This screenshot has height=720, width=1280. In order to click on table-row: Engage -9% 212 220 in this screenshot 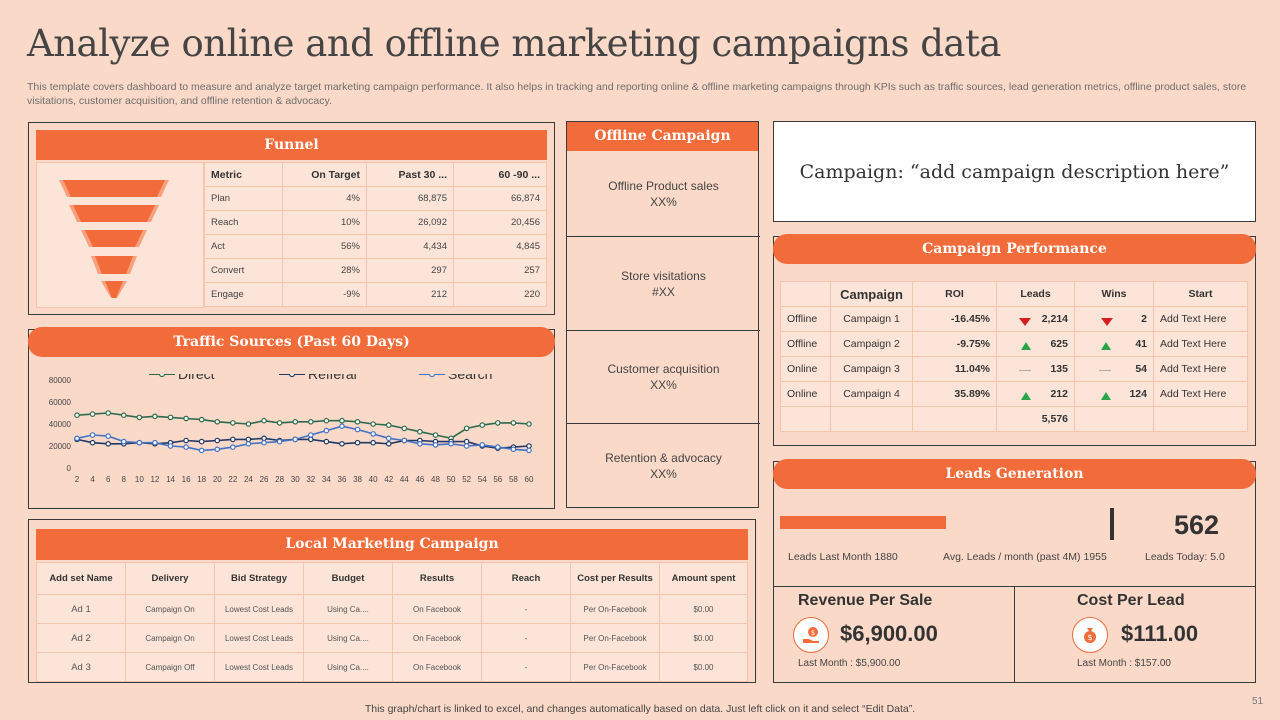, I will do `click(375, 294)`.